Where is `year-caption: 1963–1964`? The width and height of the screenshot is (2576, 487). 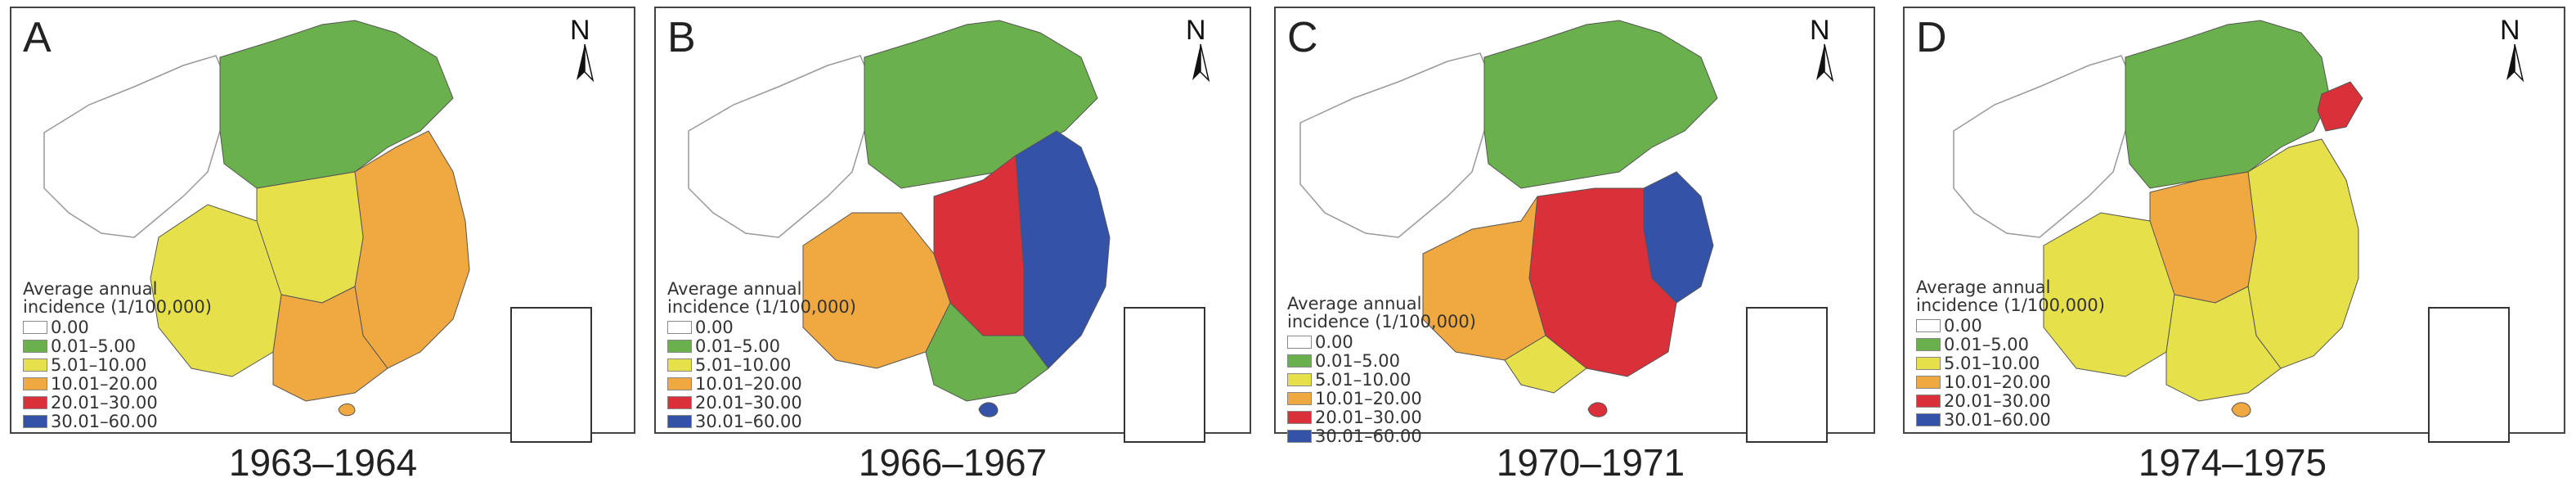 year-caption: 1963–1964 is located at coordinates (323, 462).